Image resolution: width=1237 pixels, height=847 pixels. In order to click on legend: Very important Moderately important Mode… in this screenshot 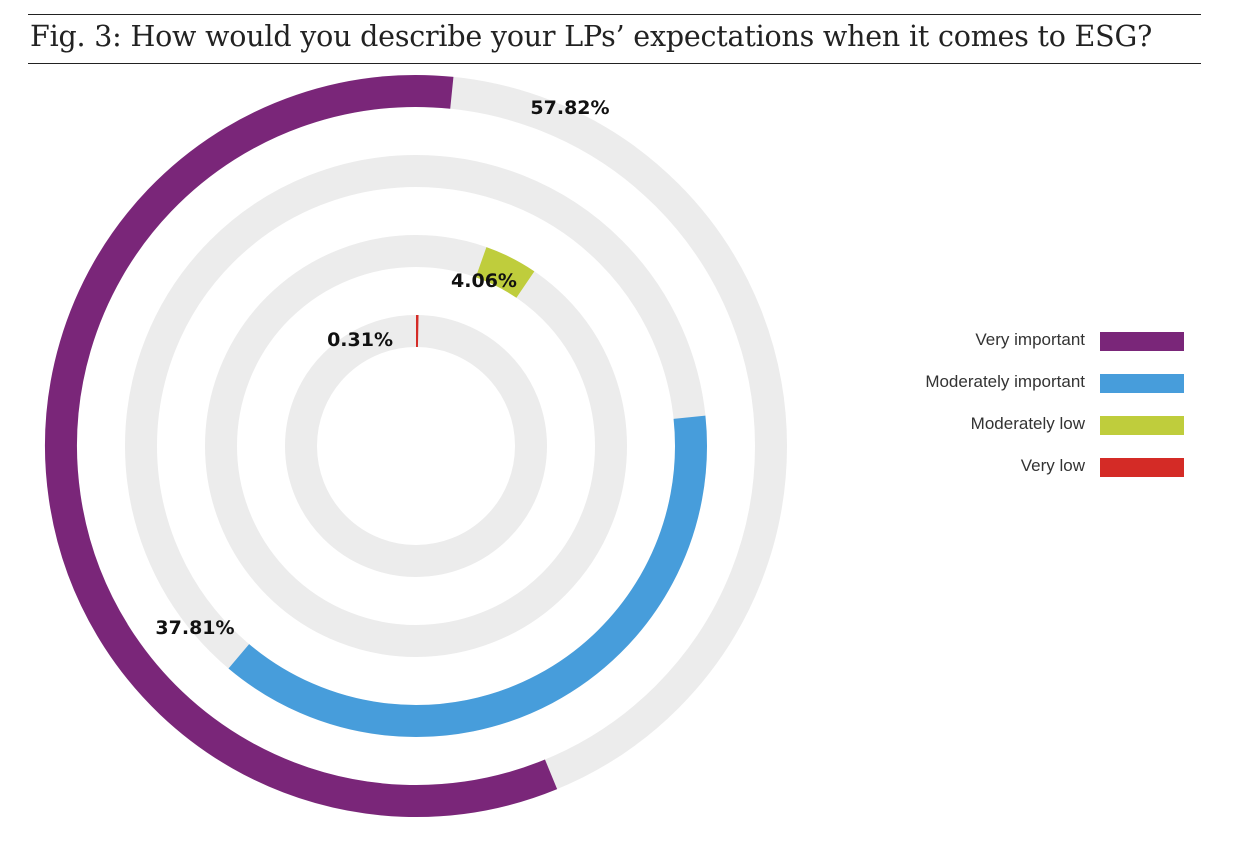, I will do `click(1025, 412)`.